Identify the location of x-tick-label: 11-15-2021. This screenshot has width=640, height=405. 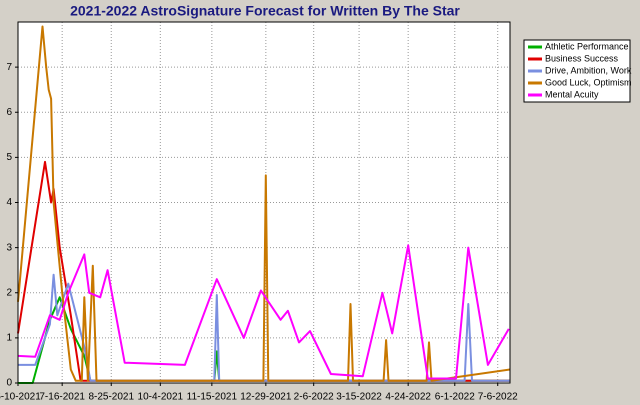
(212, 397).